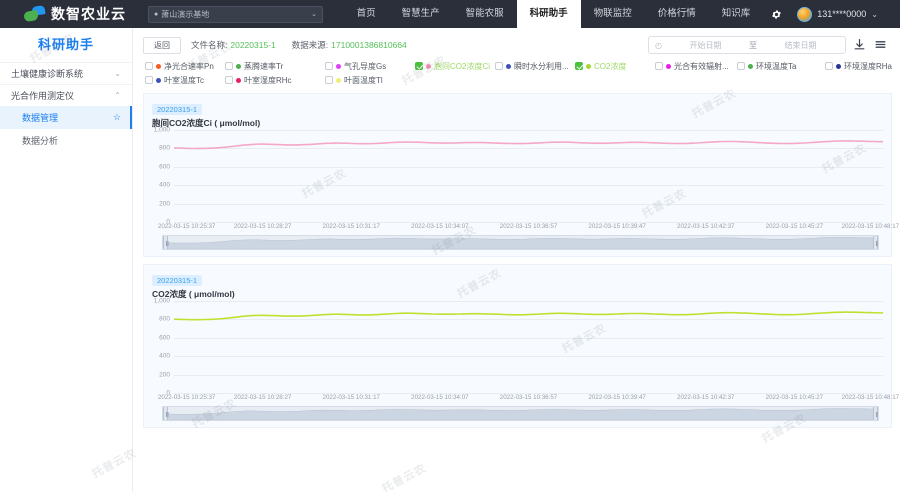 The width and height of the screenshot is (900, 492). I want to click on chart-x-tick-label: 2022-03-15 10:34:07, so click(440, 226).